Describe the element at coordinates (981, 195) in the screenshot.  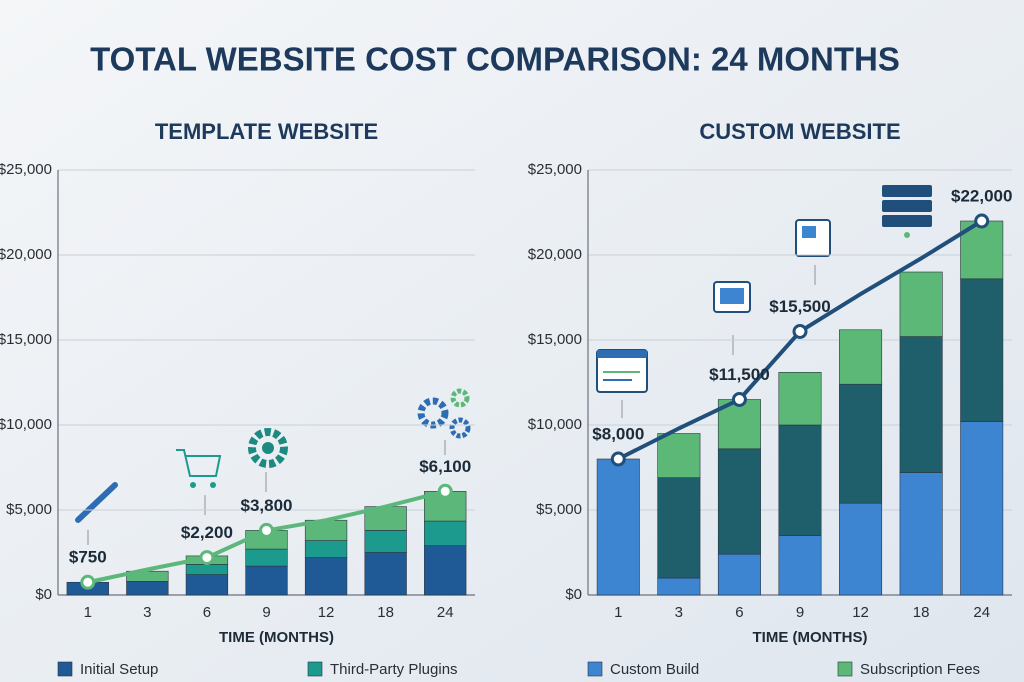
I see `value-label: $22,000` at that location.